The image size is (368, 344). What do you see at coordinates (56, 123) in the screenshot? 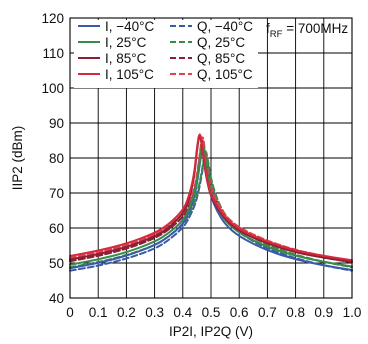
I see `y-tick-label: 90` at bounding box center [56, 123].